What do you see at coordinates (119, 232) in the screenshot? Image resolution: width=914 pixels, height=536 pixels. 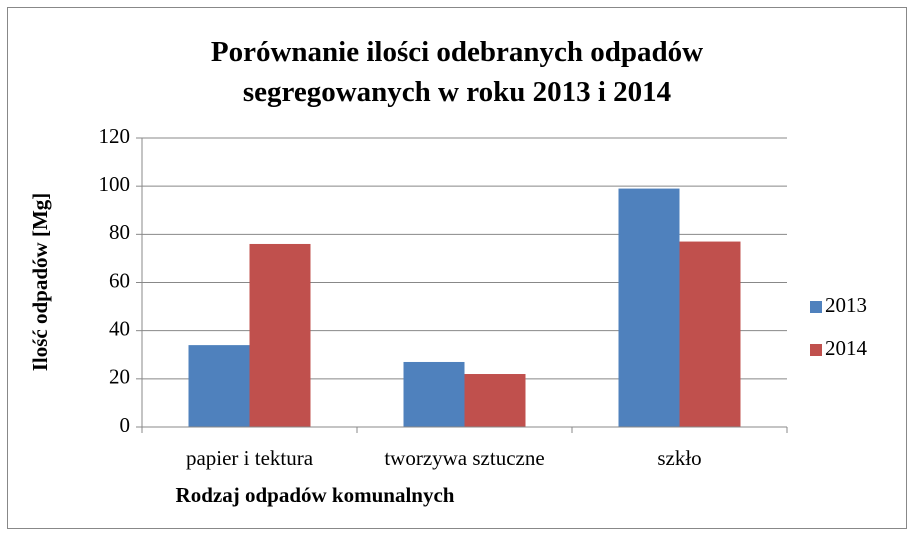 I see `y-tick-label: 80` at bounding box center [119, 232].